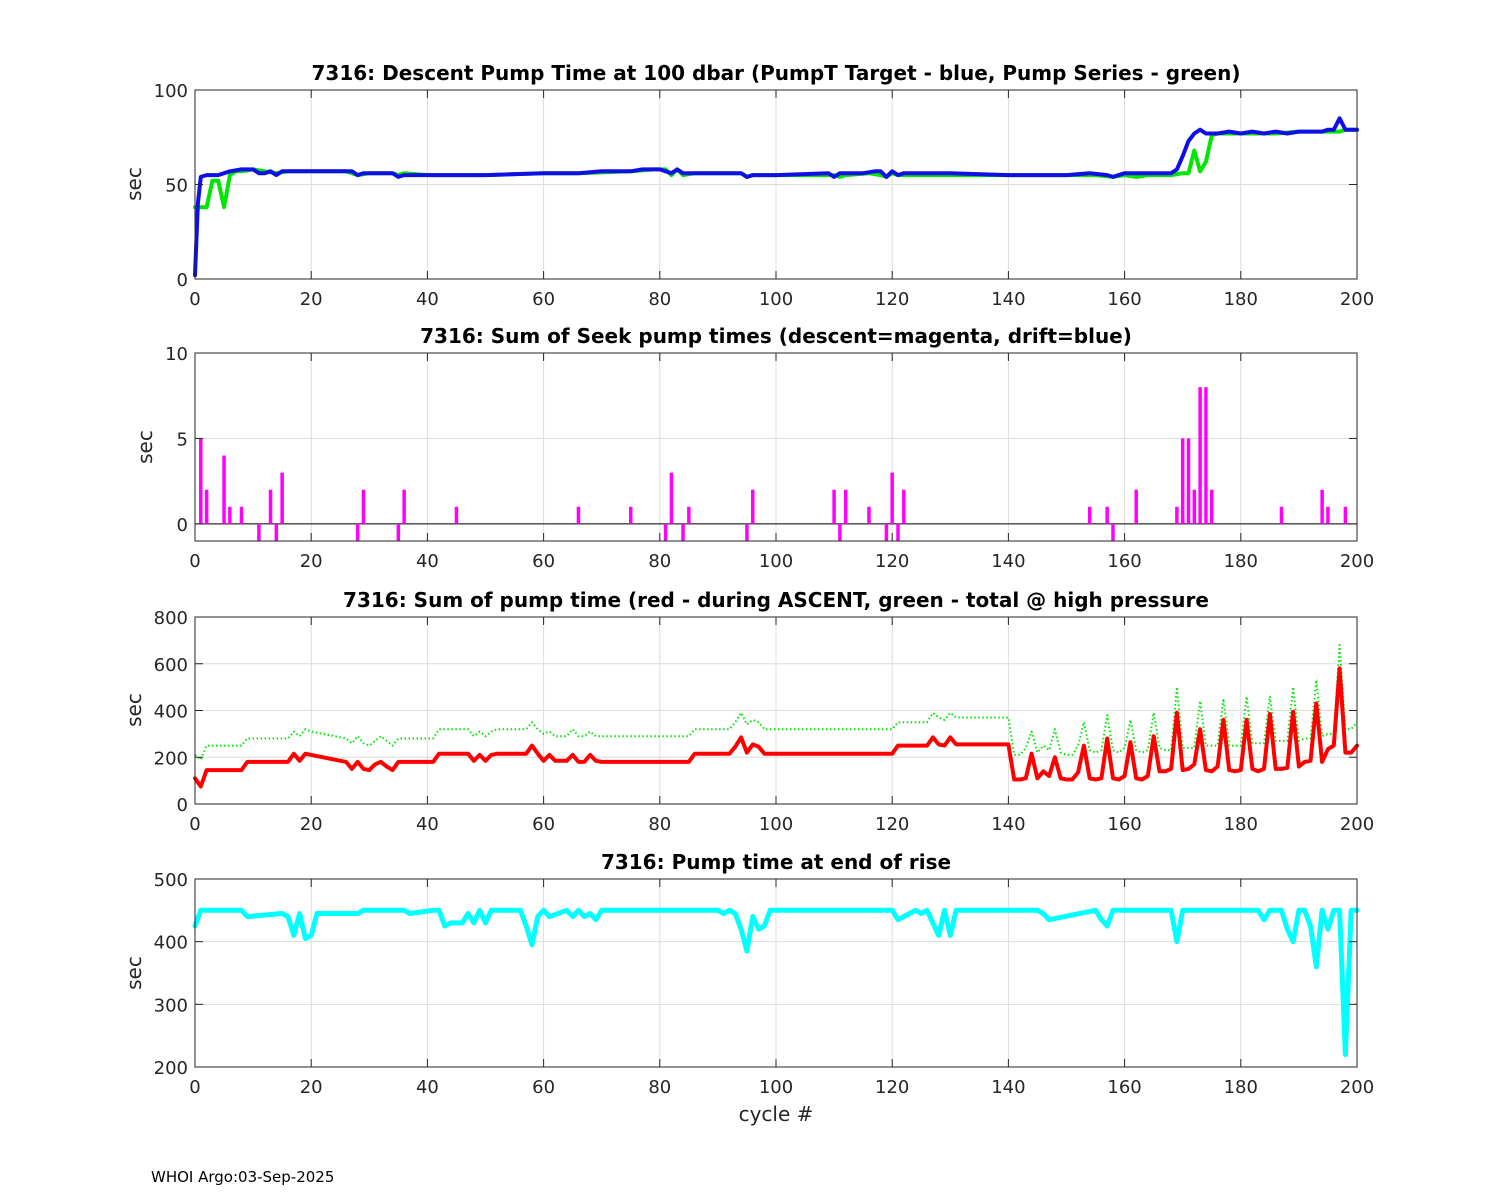 The height and width of the screenshot is (1200, 1500). Describe the element at coordinates (176, 354) in the screenshot. I see `y-tick-label: 10` at that location.